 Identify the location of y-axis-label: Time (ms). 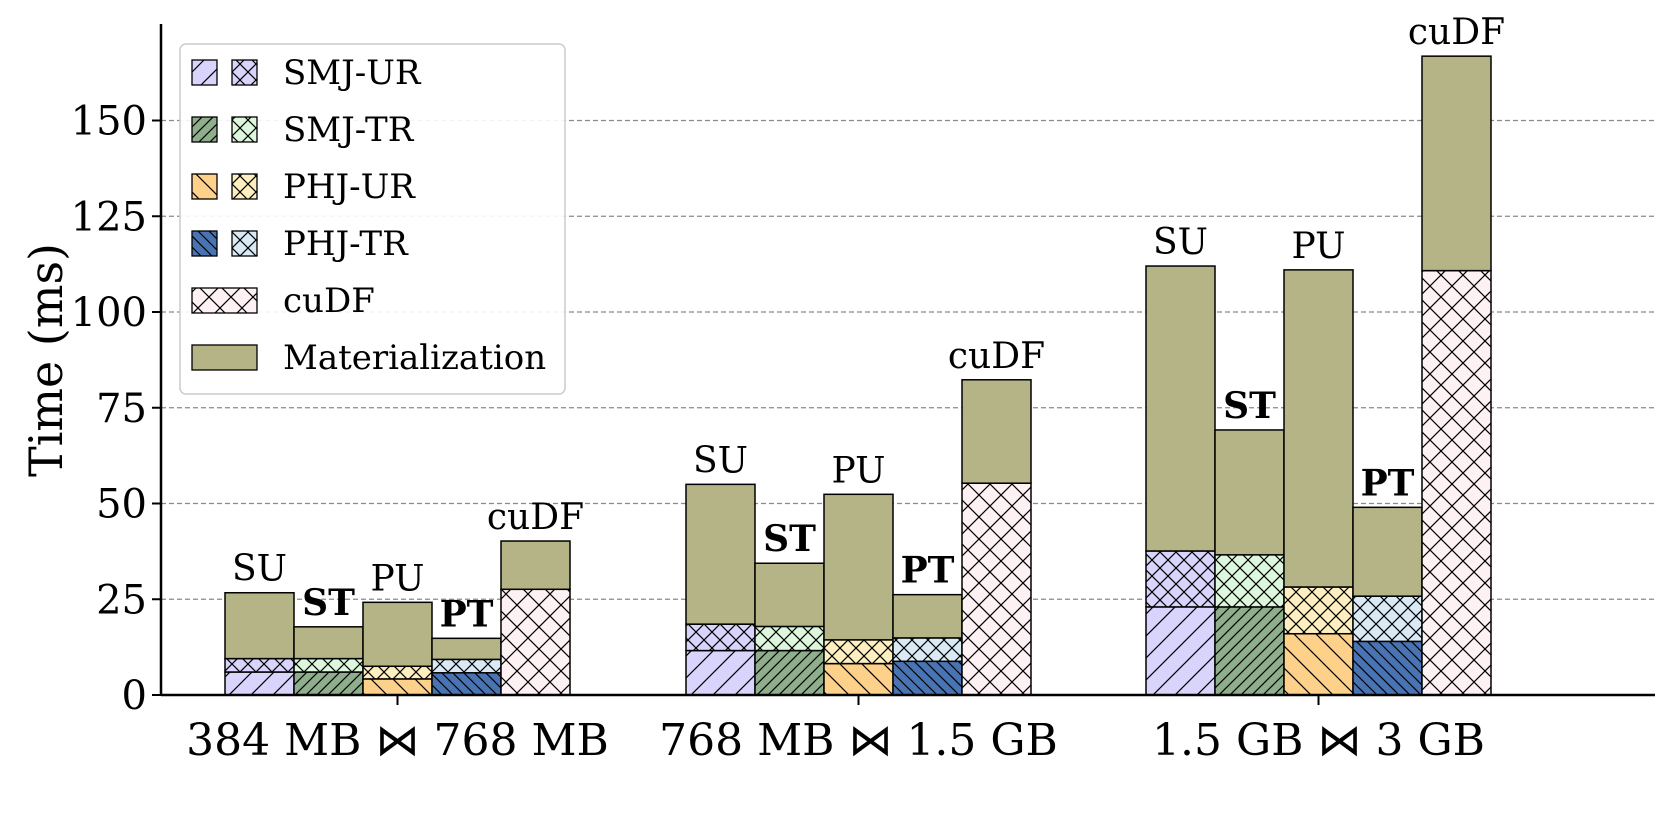
(46, 360).